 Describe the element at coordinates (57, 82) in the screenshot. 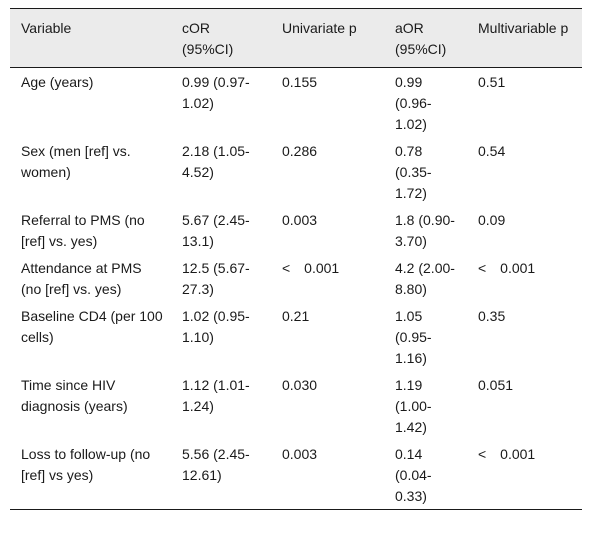

I see `cell-variable: Age (years)` at that location.